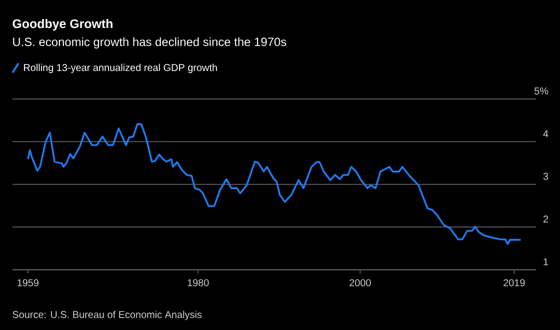 This screenshot has width=560, height=330. What do you see at coordinates (545, 176) in the screenshot?
I see `y-tick-label: 3` at bounding box center [545, 176].